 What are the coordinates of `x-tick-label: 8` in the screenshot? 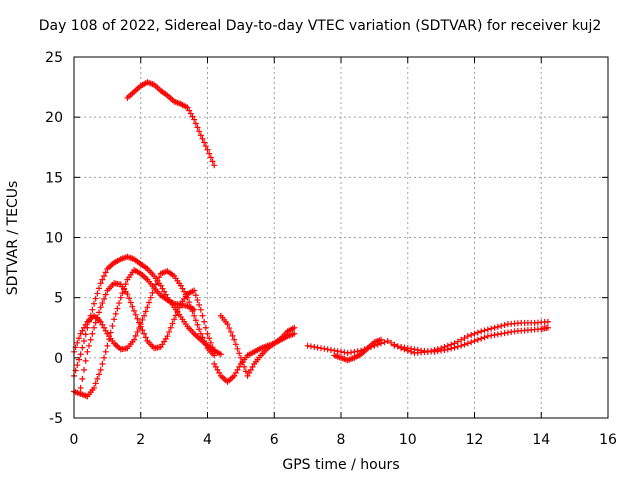 It's located at (341, 440).